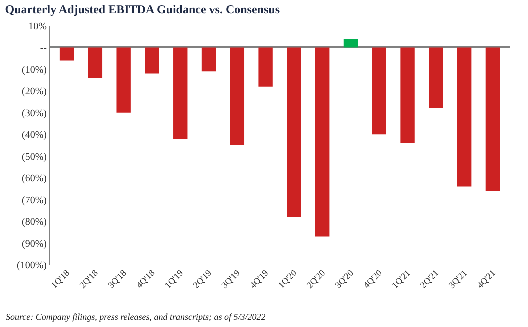  Describe the element at coordinates (34, 136) in the screenshot. I see `y-tick-label: (40%)` at that location.